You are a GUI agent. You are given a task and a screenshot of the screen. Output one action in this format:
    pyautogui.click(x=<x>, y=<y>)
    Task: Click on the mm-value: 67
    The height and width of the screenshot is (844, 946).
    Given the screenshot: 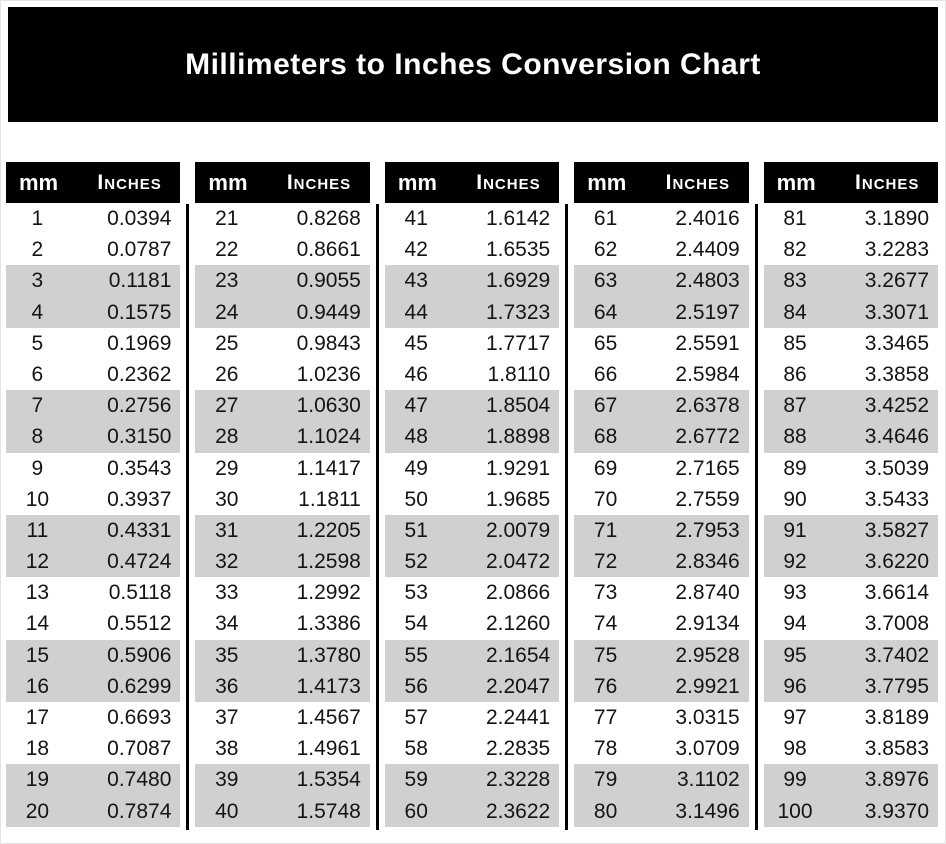 What is the action you would take?
    pyautogui.click(x=605, y=406)
    